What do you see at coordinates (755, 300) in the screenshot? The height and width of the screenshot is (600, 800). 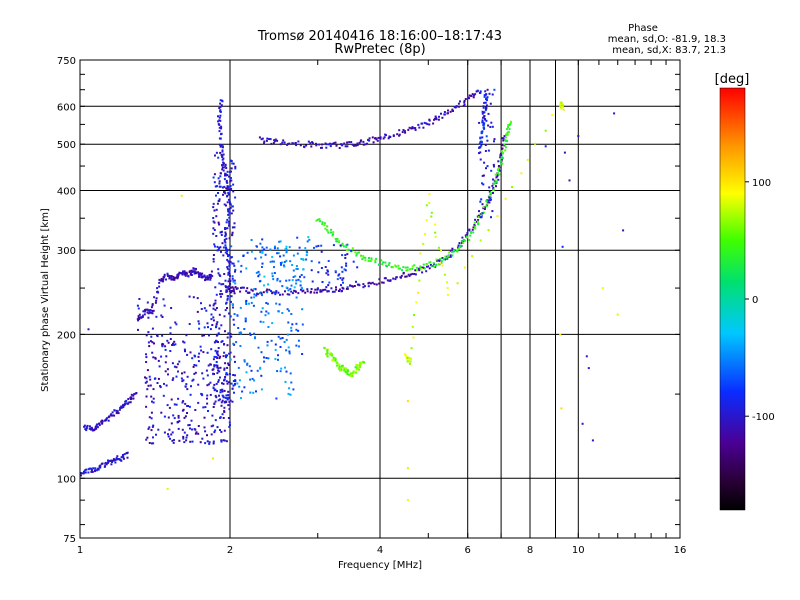 I see `colorbar-tick-label: 0` at bounding box center [755, 300].